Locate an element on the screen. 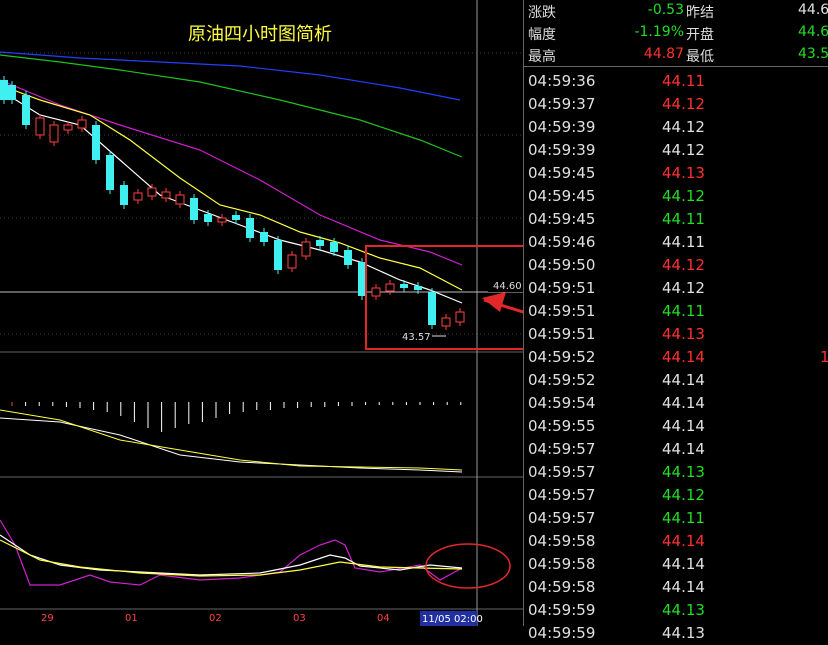  tick-time: 04:59:54 is located at coordinates (562, 403).